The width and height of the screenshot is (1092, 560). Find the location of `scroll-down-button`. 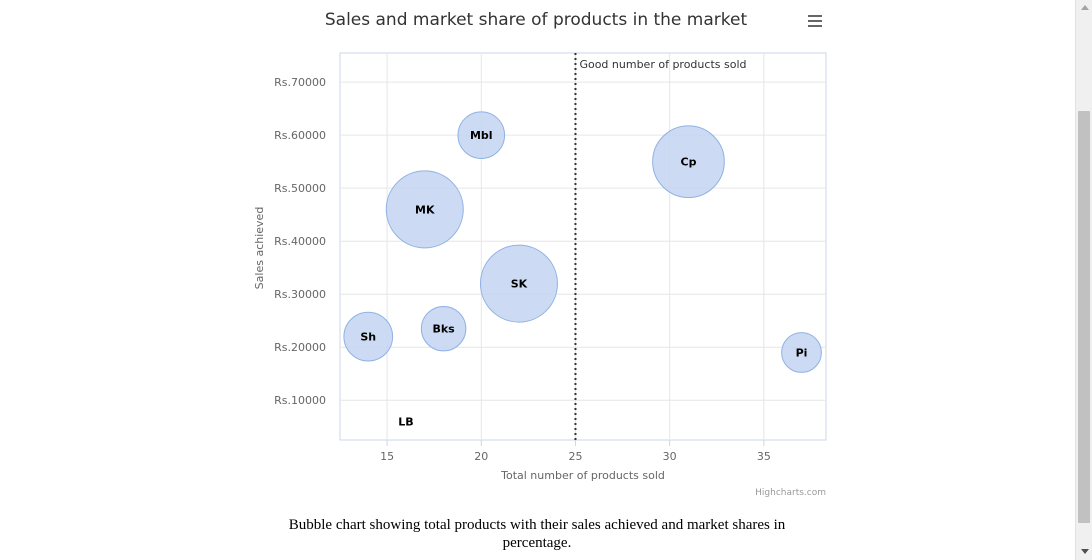

scroll-down-button is located at coordinates (1084, 552).